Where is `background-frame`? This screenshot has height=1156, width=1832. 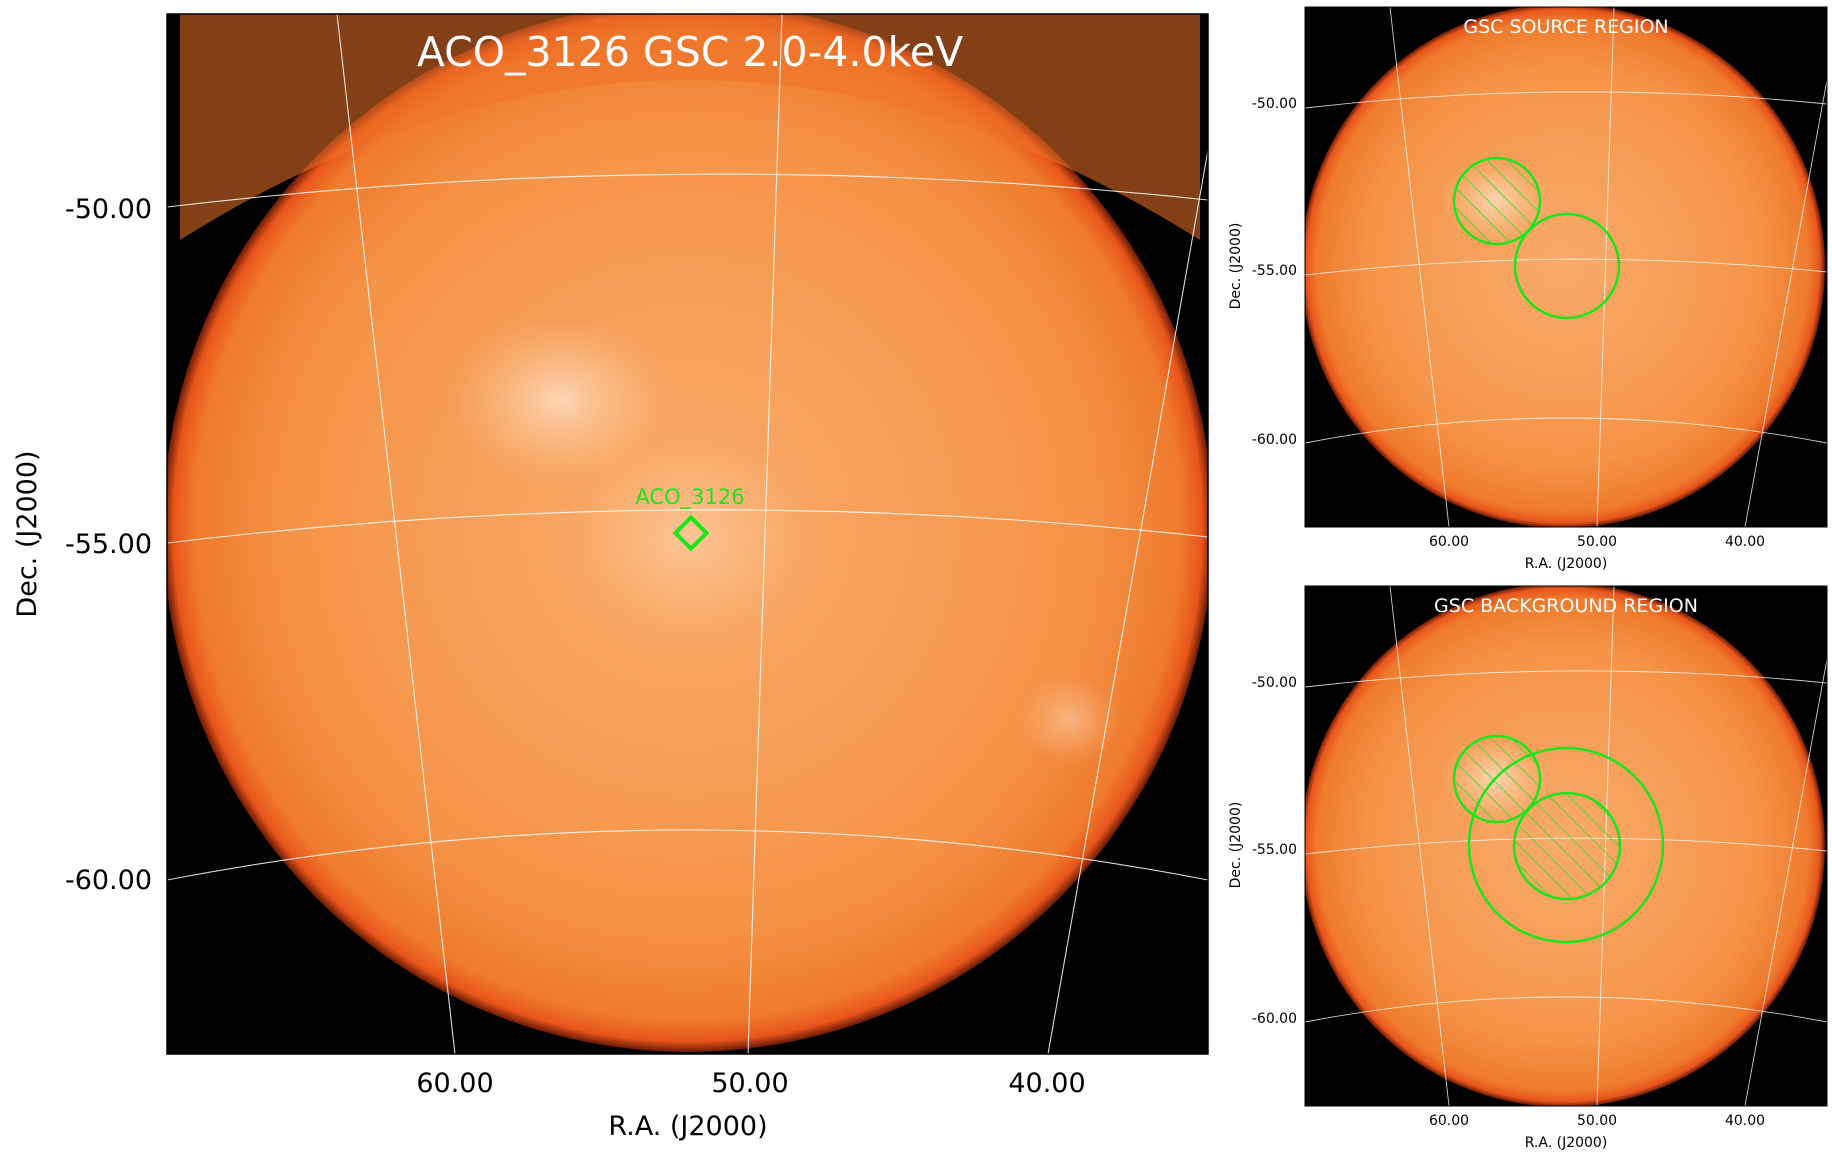
background-frame is located at coordinates (1566, 846).